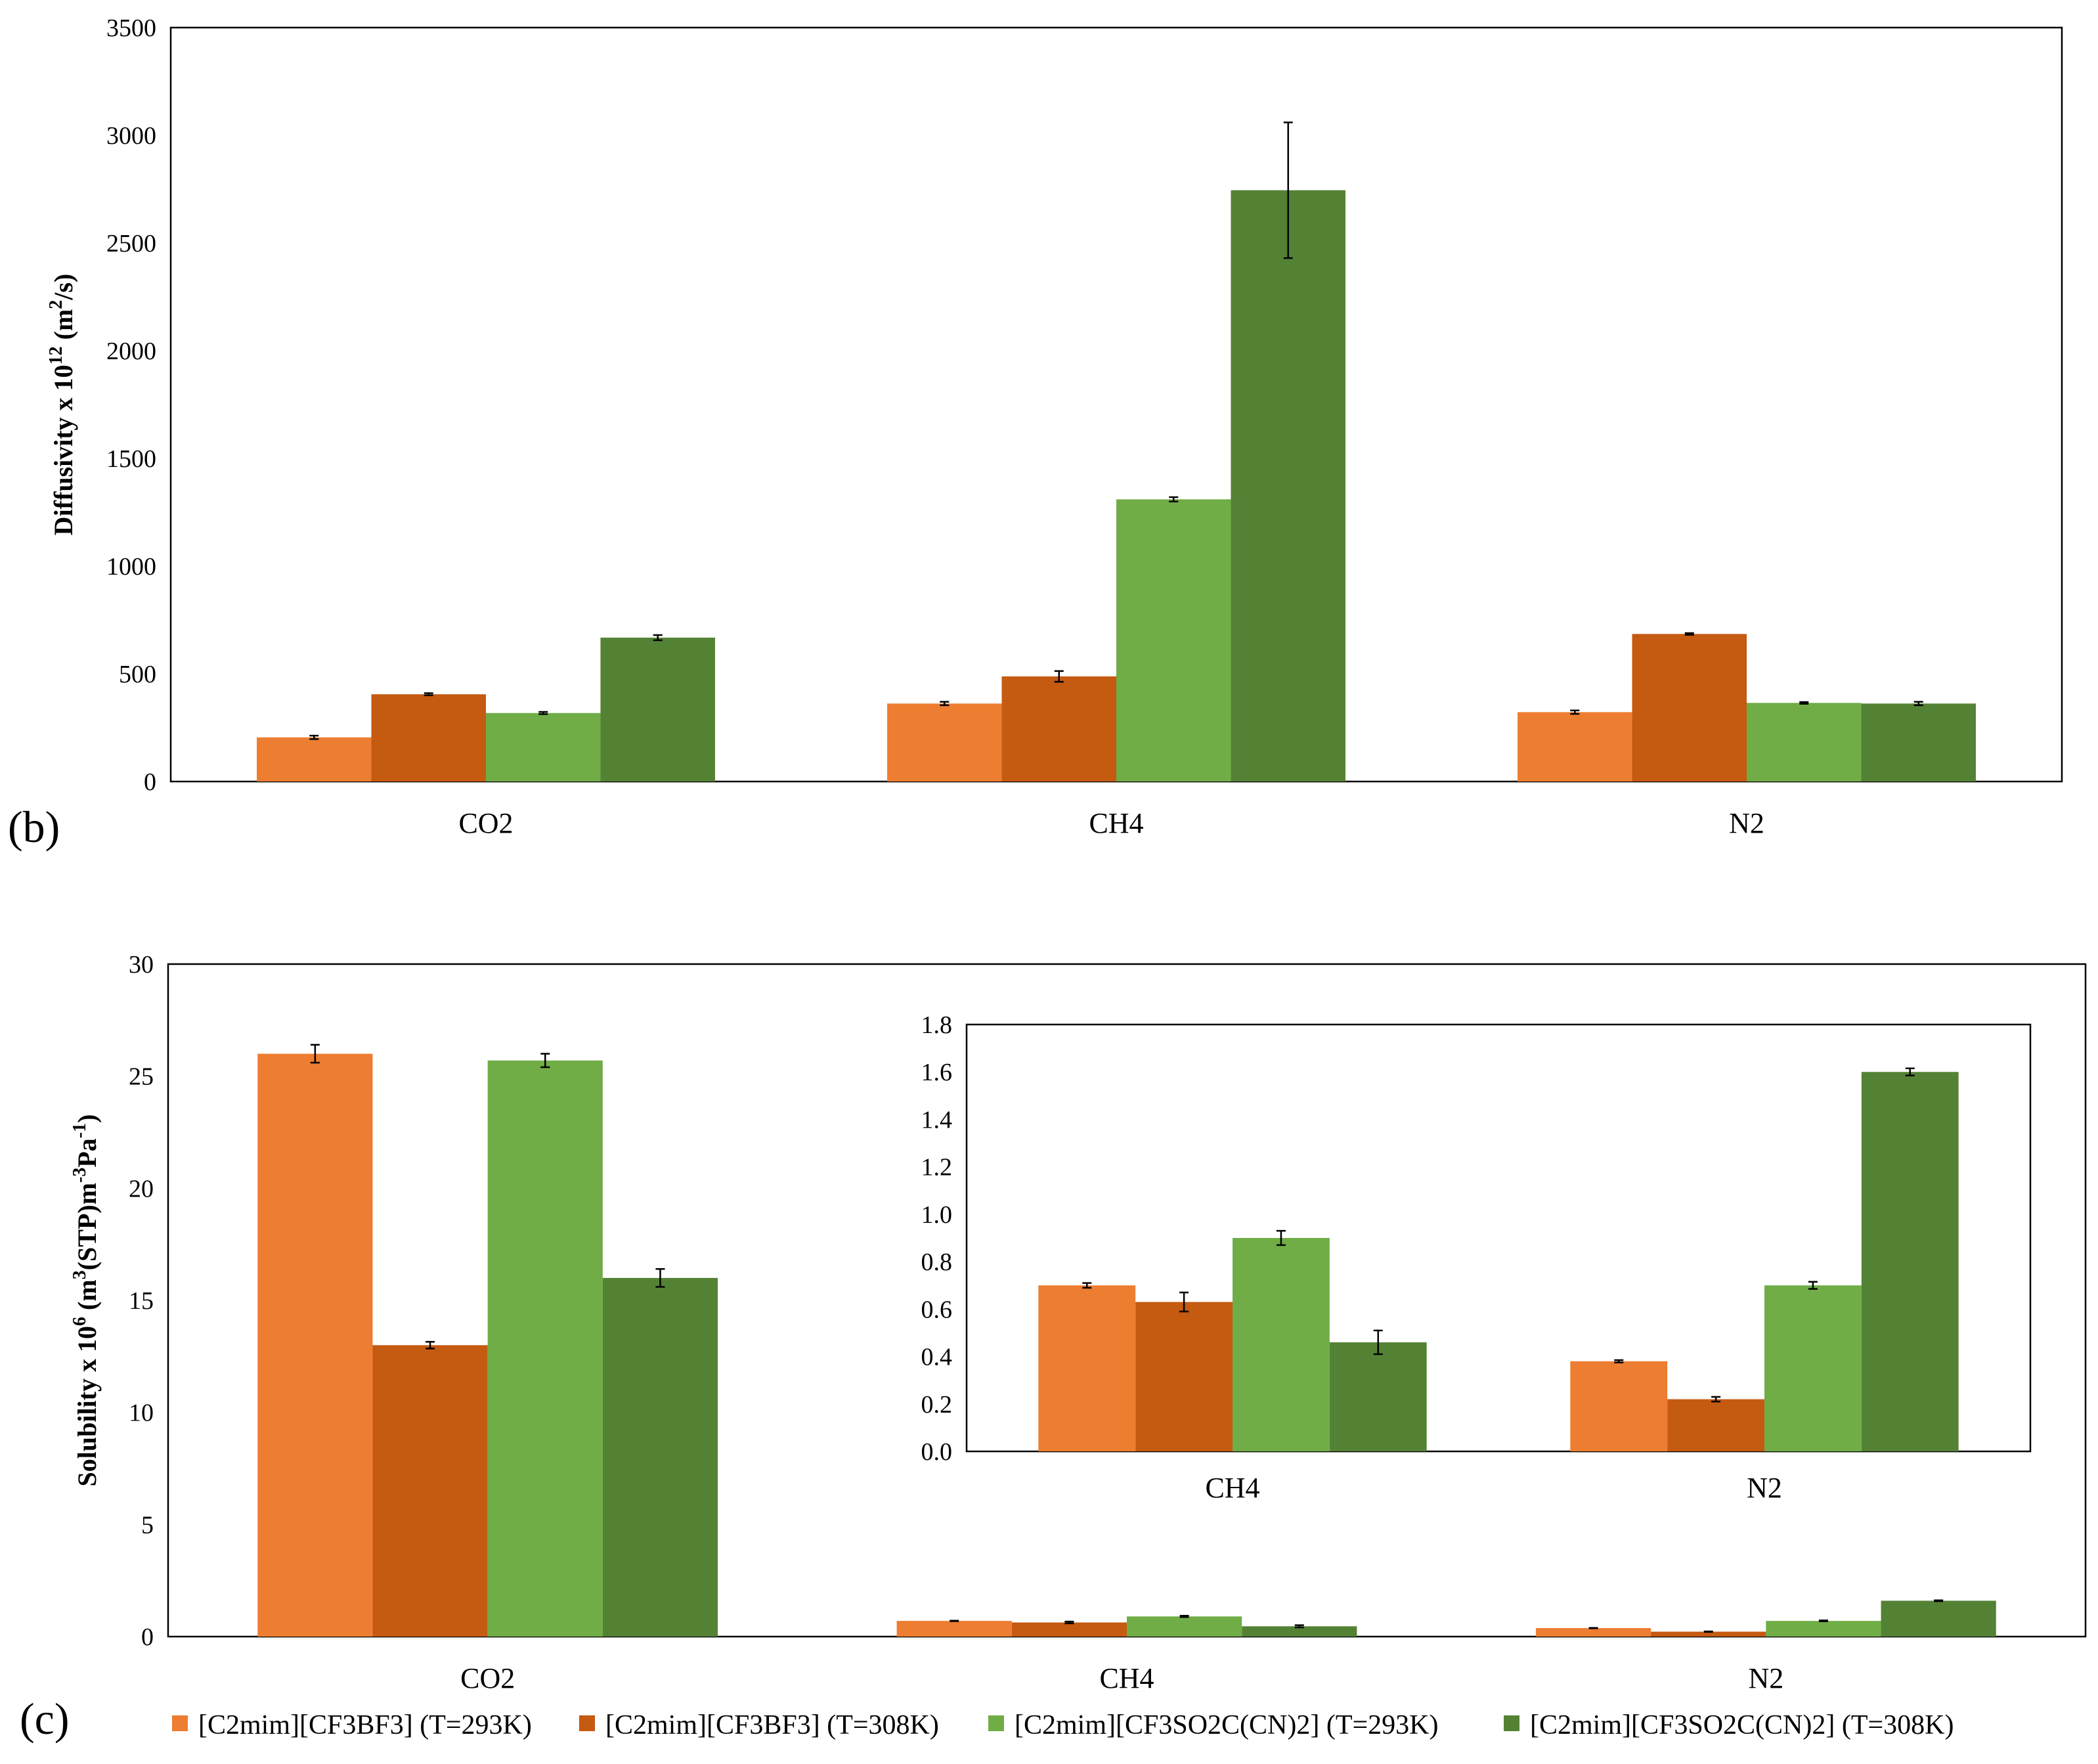 Image resolution: width=2098 pixels, height=1764 pixels. I want to click on inset-y-tick-label: 1.0, so click(937, 1215).